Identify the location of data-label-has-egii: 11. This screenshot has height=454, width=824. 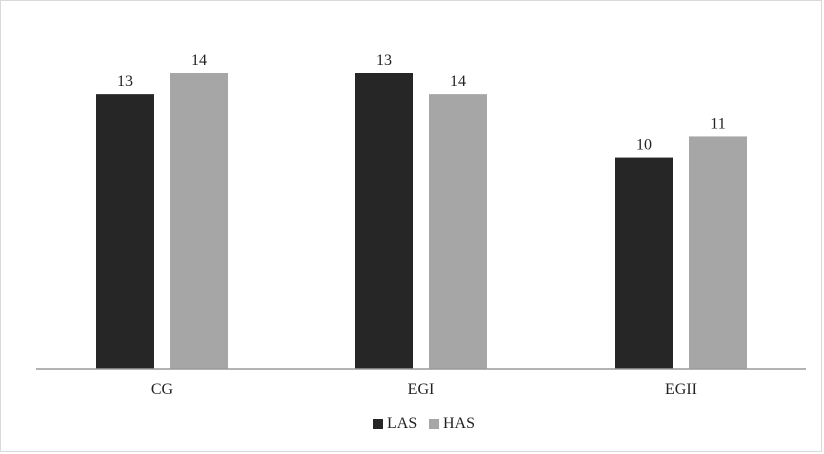
(717, 123).